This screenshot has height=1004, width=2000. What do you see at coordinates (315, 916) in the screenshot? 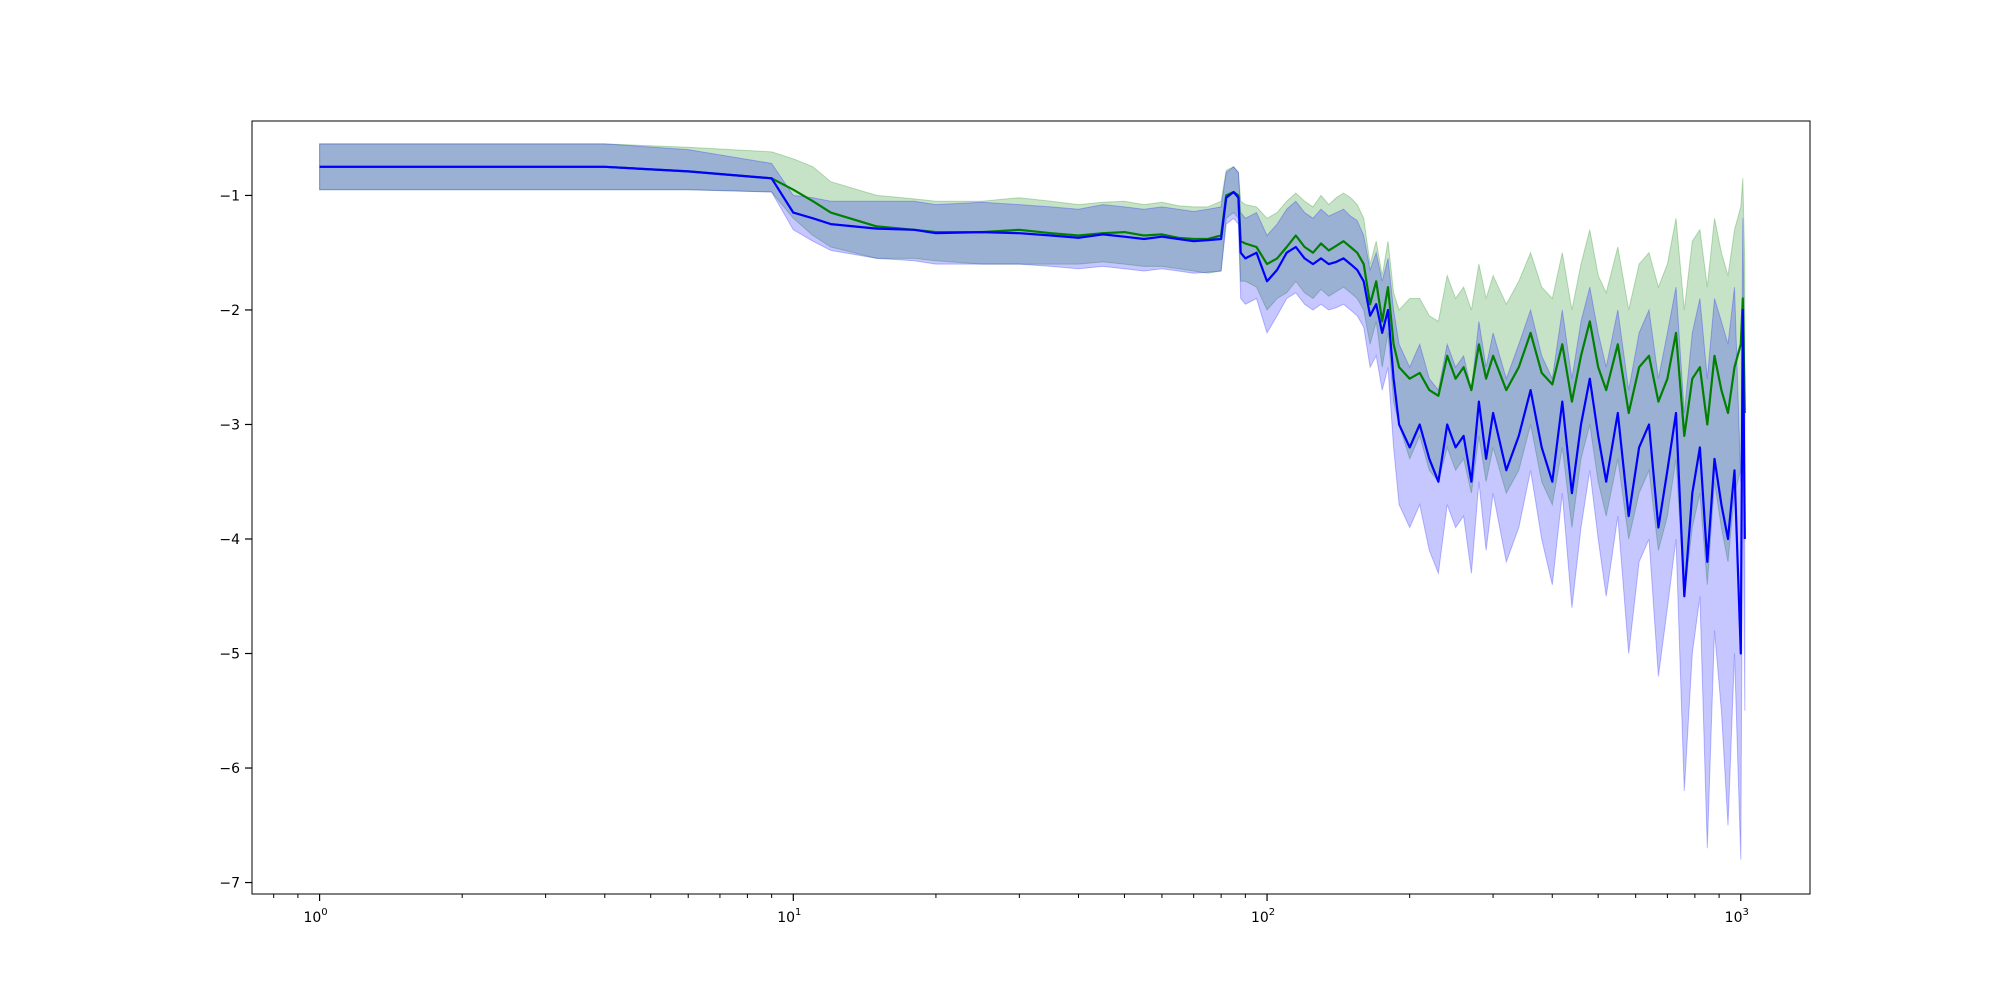
I see `x-tick-label: 10⁰` at bounding box center [315, 916].